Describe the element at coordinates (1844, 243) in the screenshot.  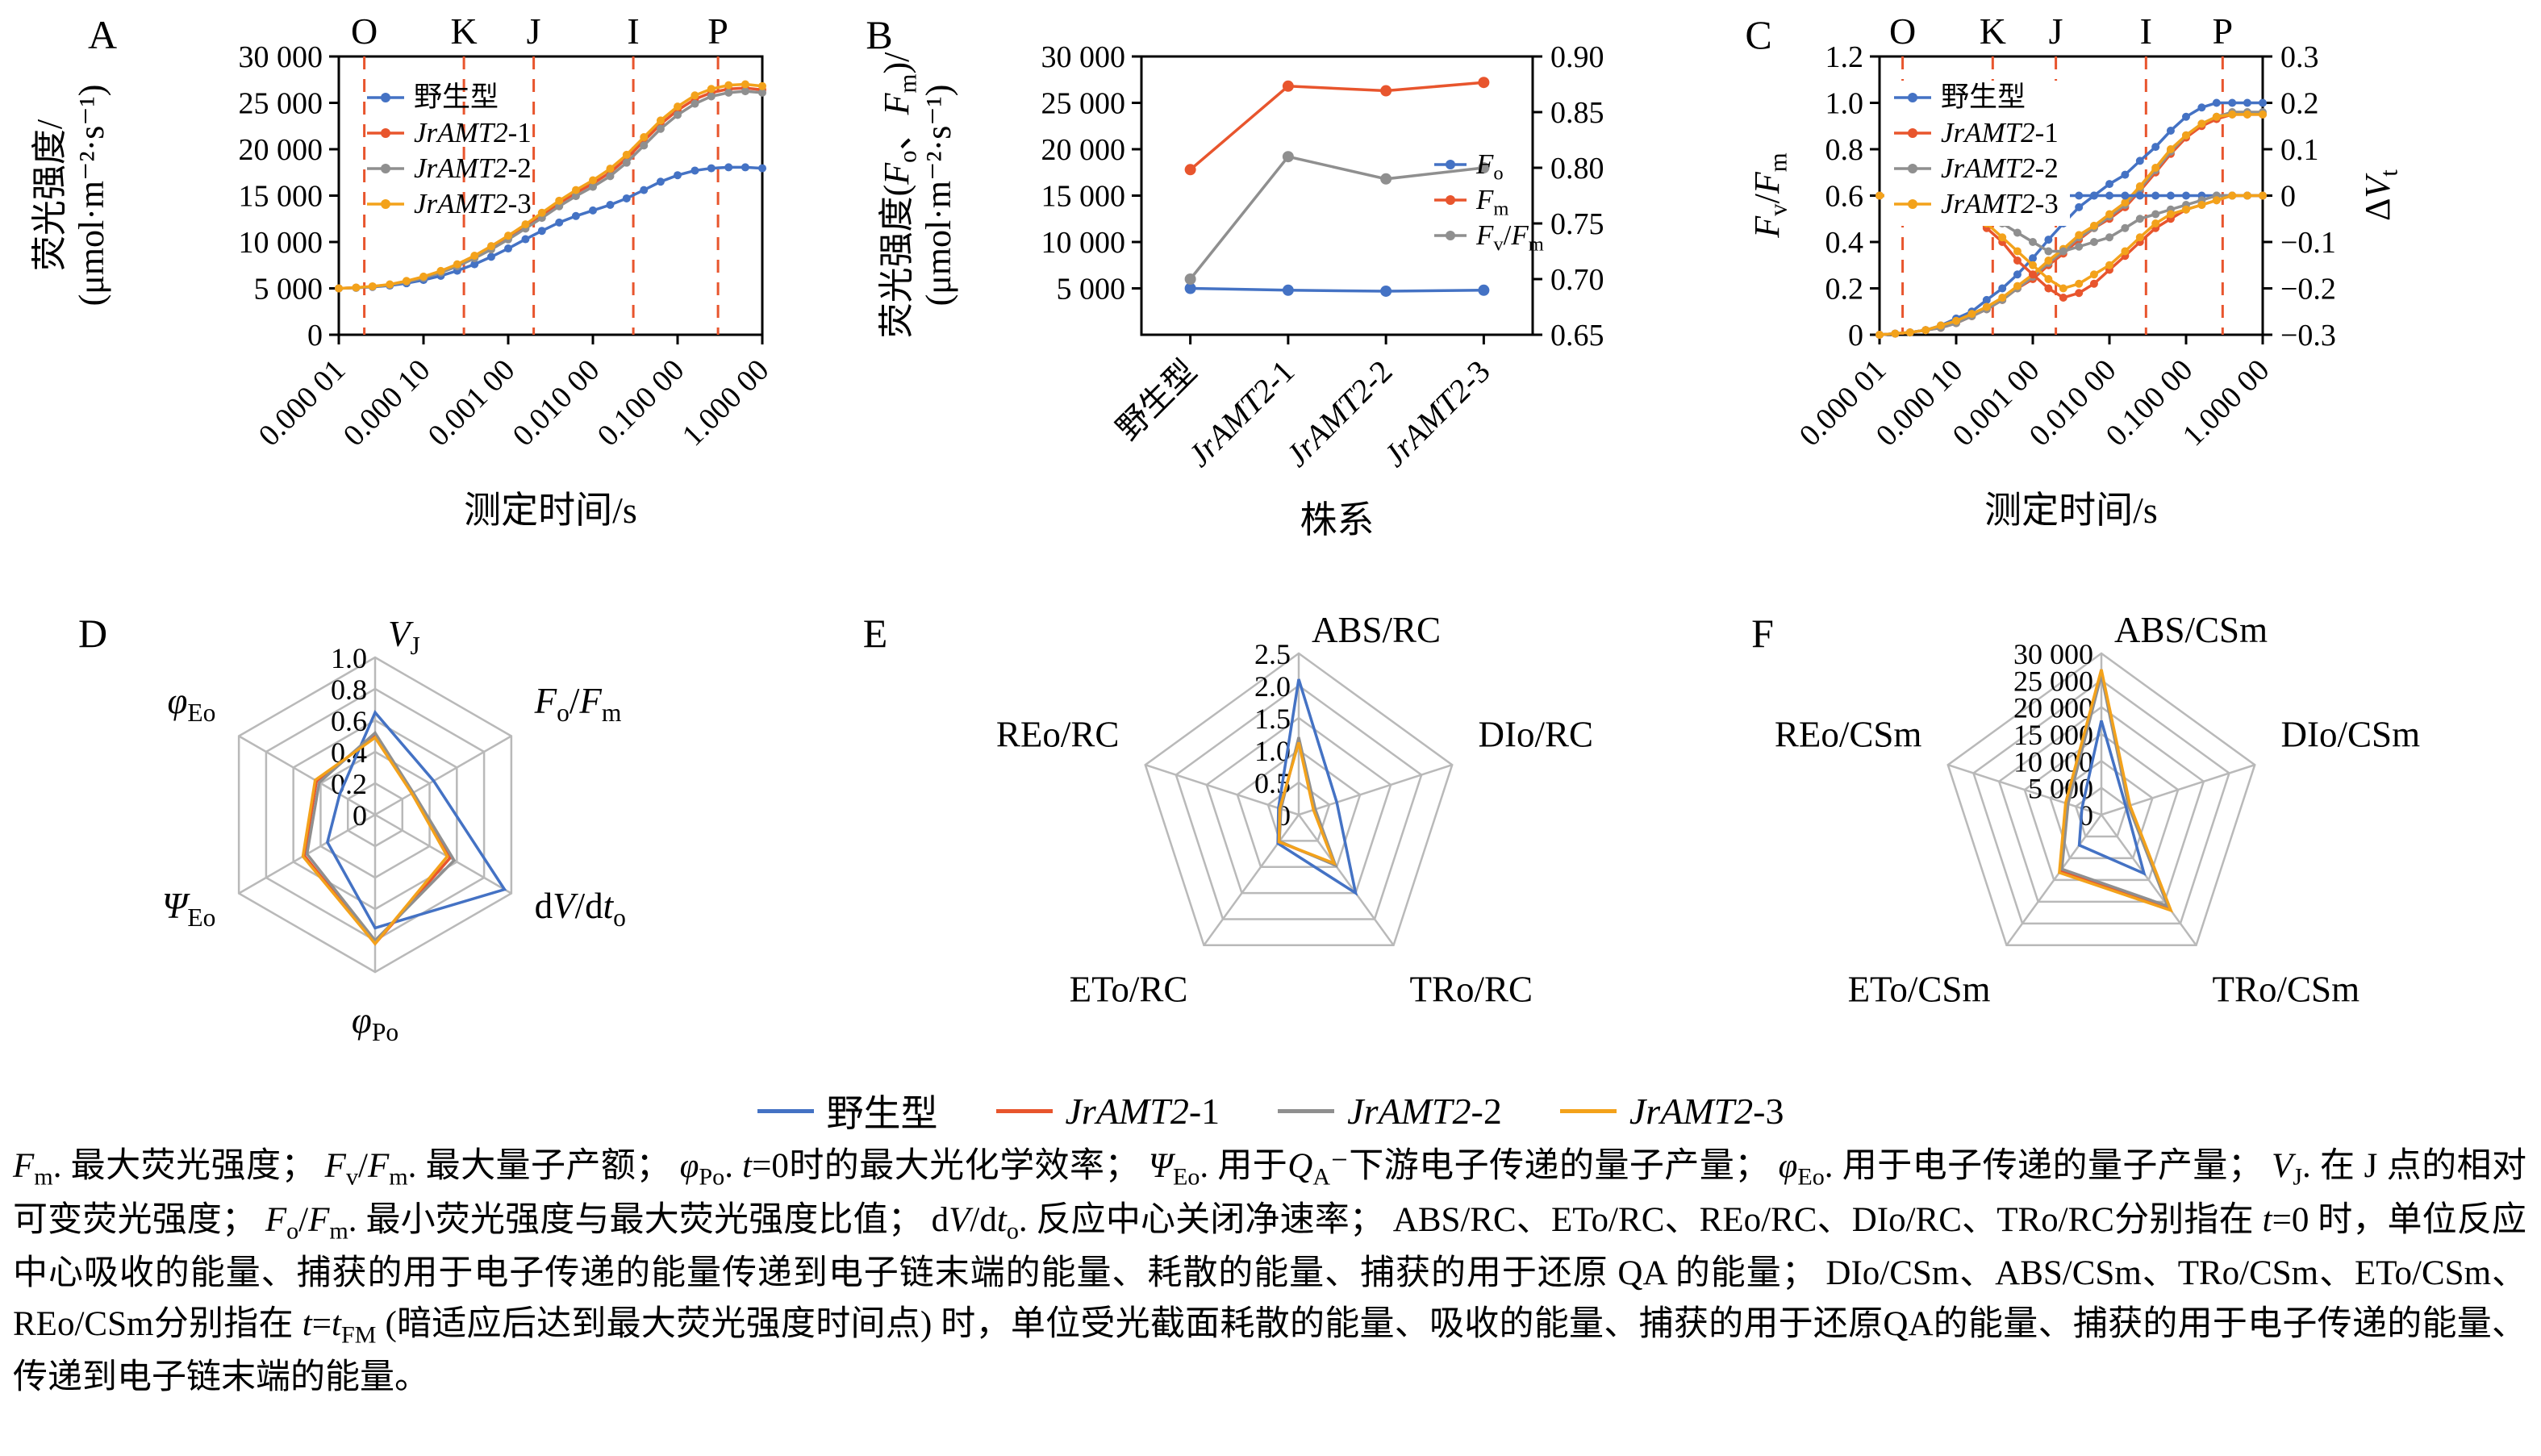
I see `svg-text: 0.4` at that location.